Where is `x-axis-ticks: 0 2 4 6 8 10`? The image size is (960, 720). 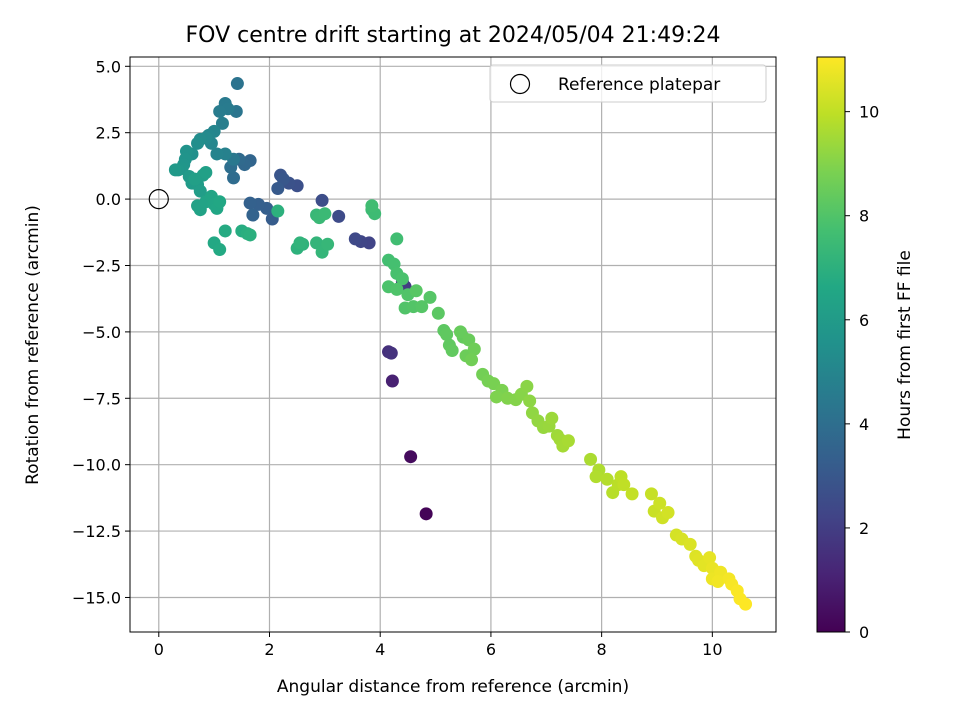
x-axis-ticks: 0 2 4 6 8 10 is located at coordinates (438, 645).